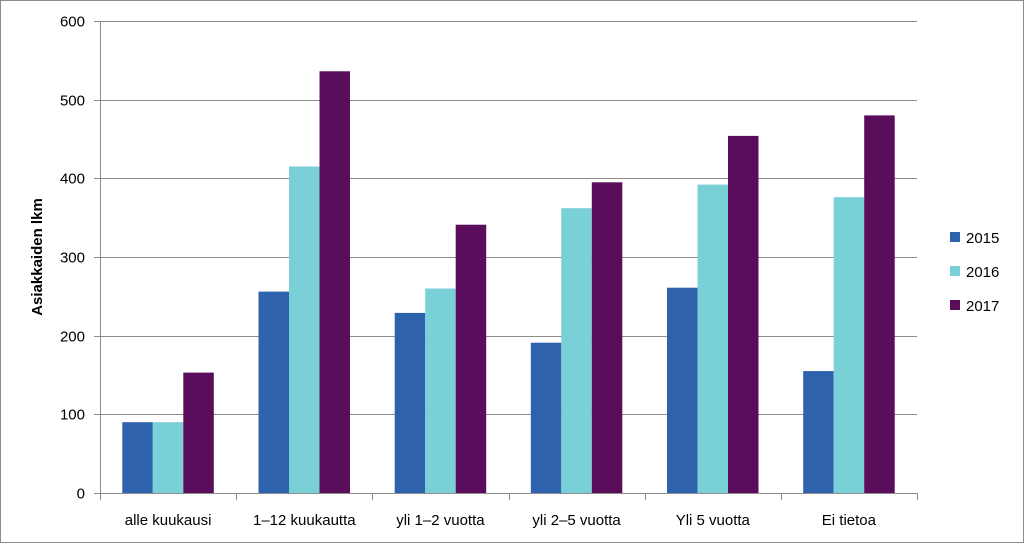 The width and height of the screenshot is (1024, 543). I want to click on x-tick-label: Ei tietoa, so click(849, 520).